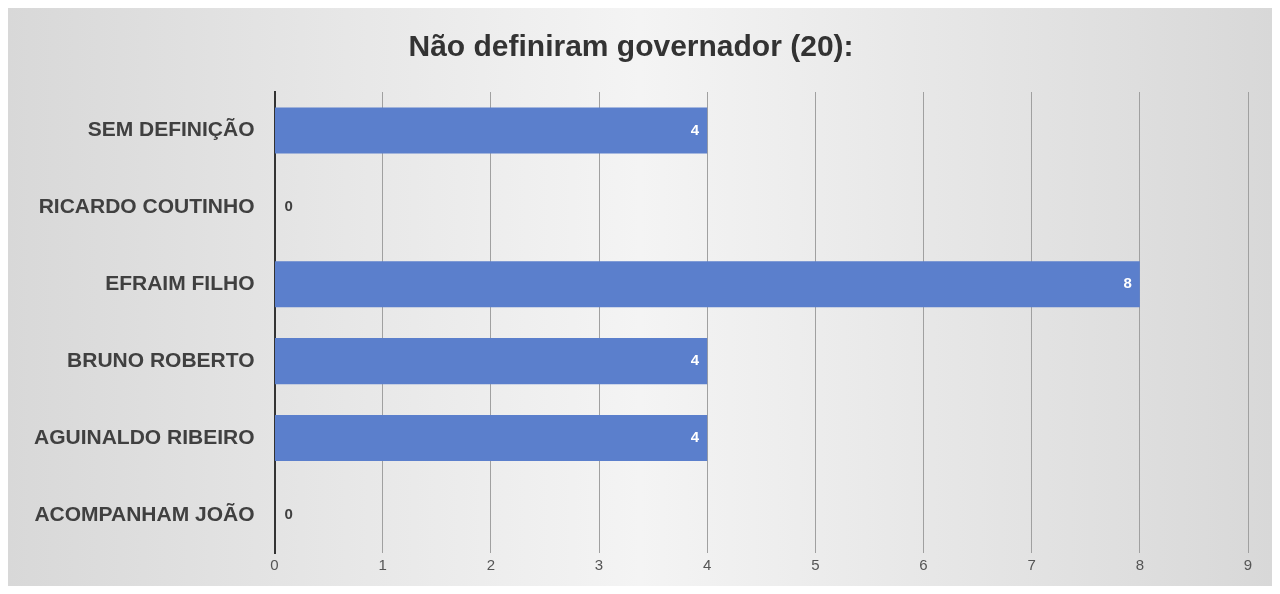 The width and height of the screenshot is (1280, 594). Describe the element at coordinates (274, 564) in the screenshot. I see `x-tick-label: 0` at that location.